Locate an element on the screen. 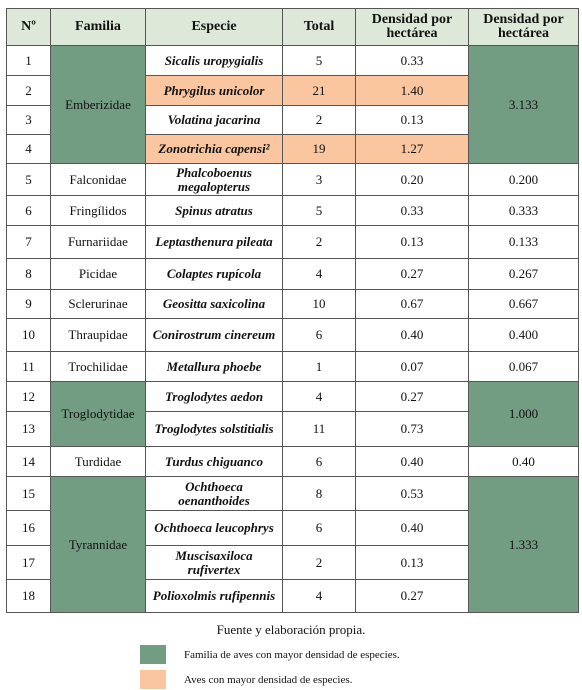 The image size is (582, 690). family-density-cell: 0.133 is located at coordinates (523, 242).